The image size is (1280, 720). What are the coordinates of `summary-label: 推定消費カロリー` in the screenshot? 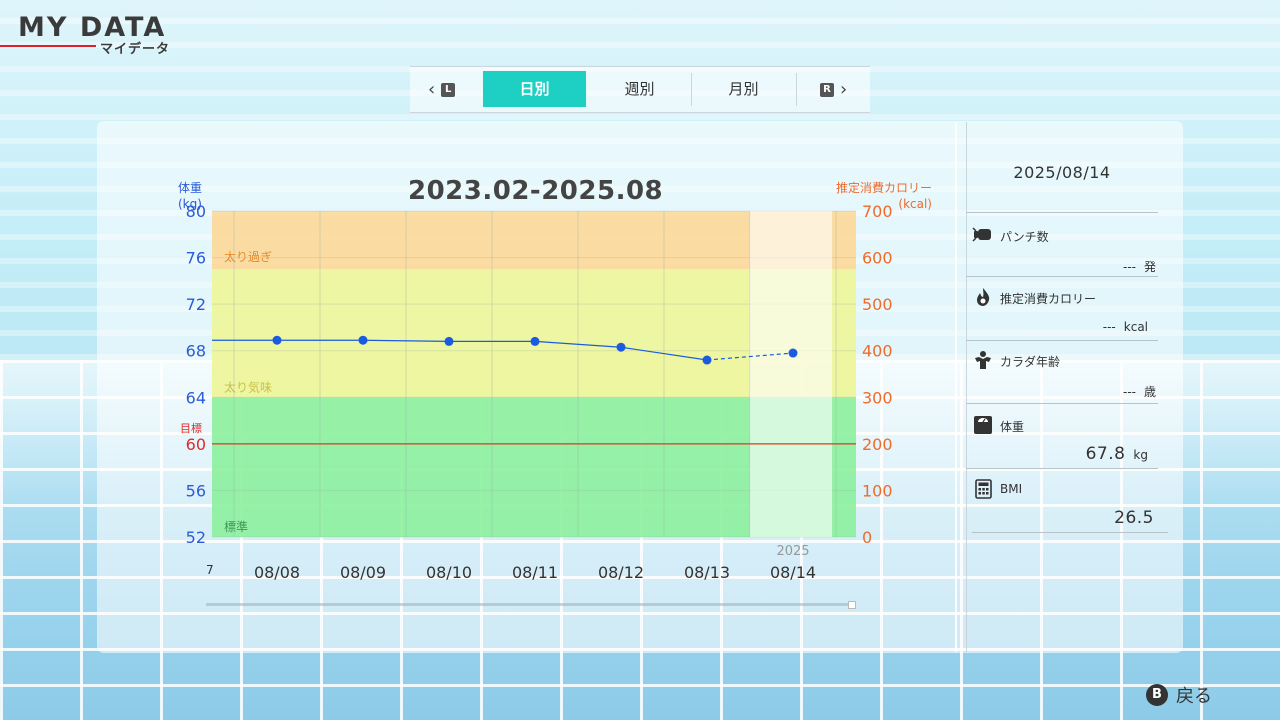 It's located at (1048, 299).